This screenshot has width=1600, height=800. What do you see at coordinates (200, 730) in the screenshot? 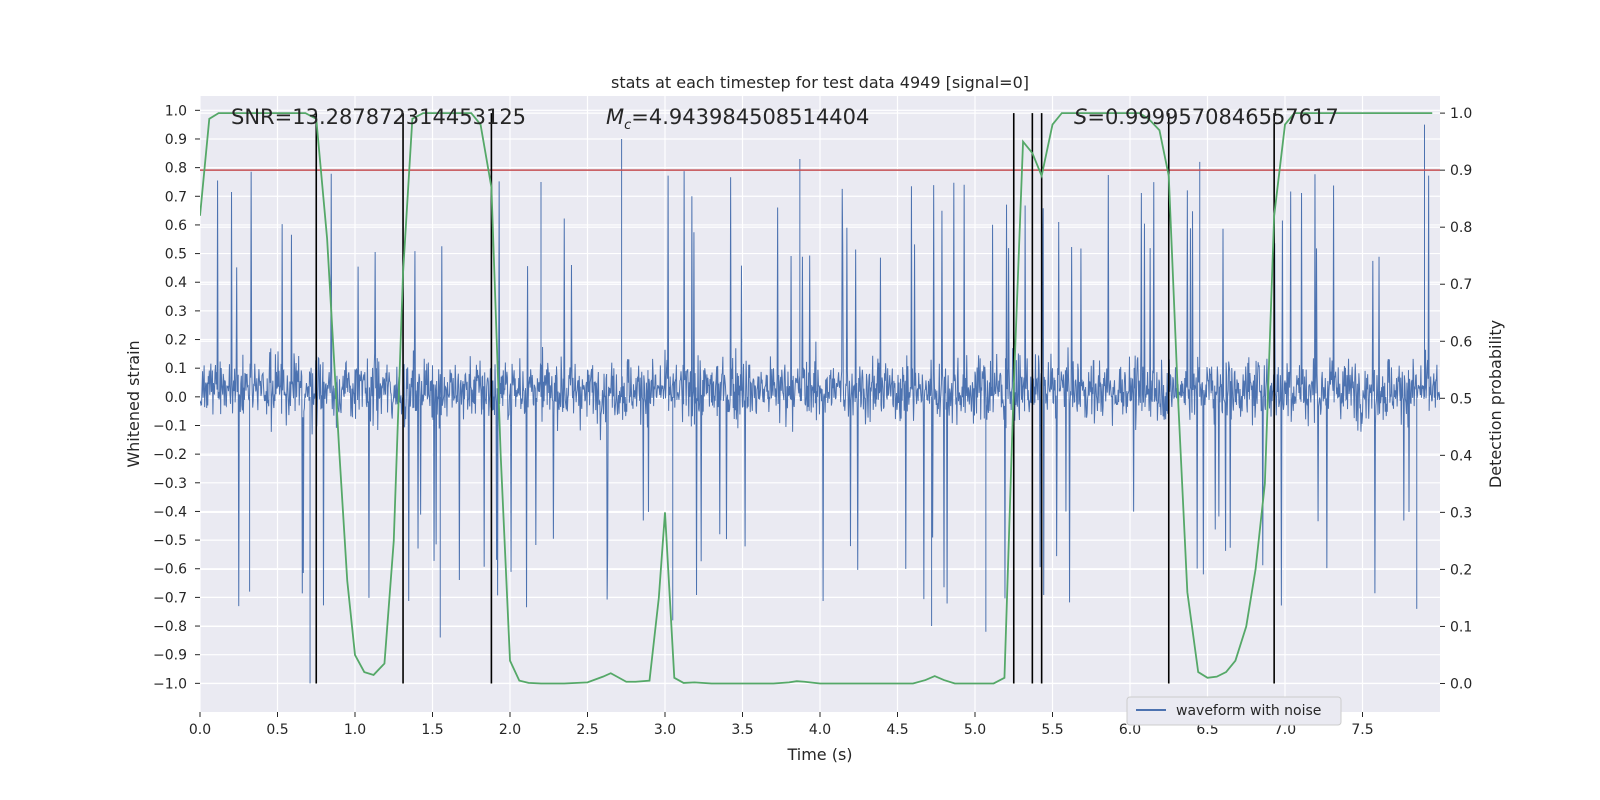
I see `x-tick-label: 0.0` at bounding box center [200, 730].